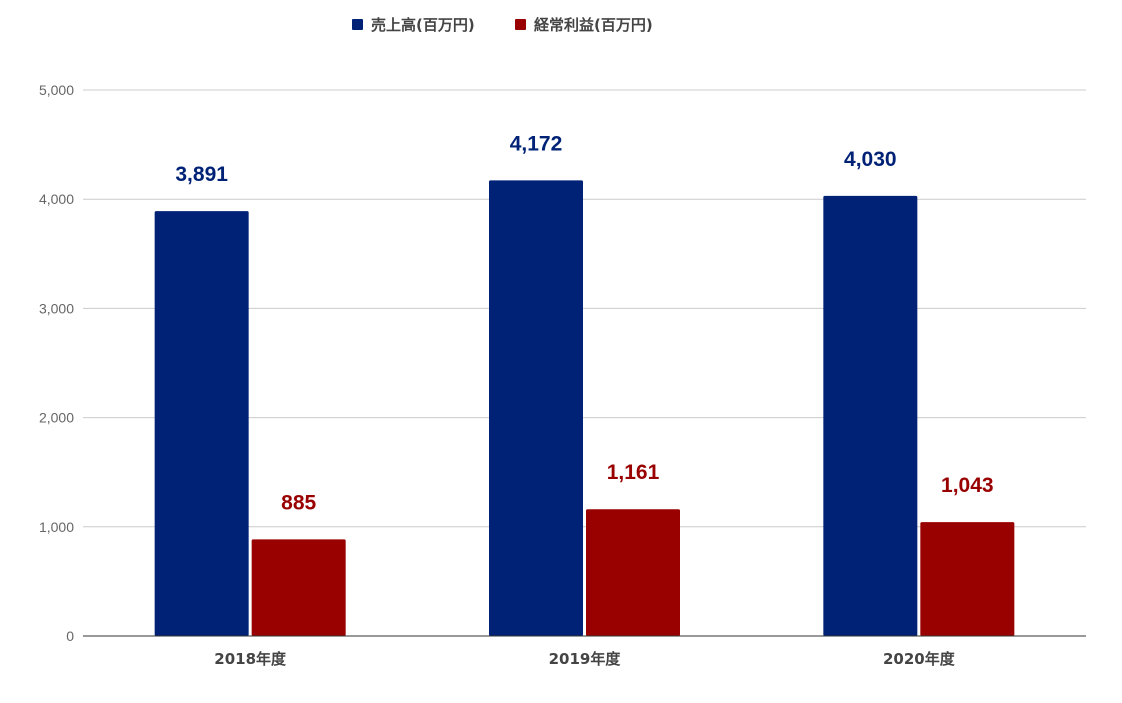 Image resolution: width=1122 pixels, height=703 pixels. I want to click on y-tick-label: 2,000, so click(56, 418).